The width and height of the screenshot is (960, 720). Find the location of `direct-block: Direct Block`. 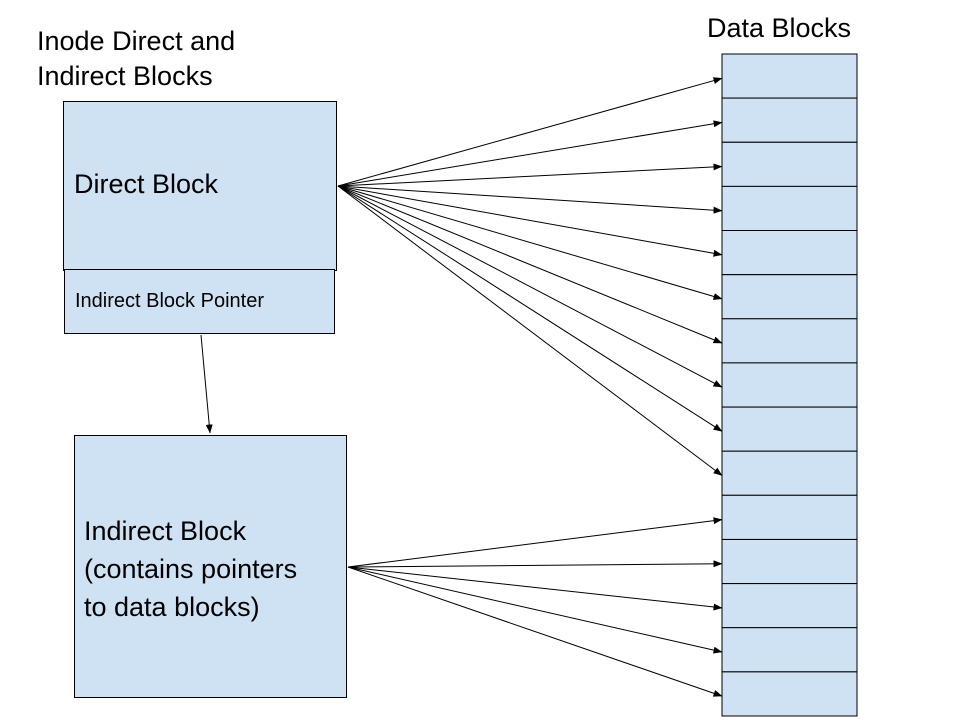

direct-block: Direct Block is located at coordinates (200, 186).